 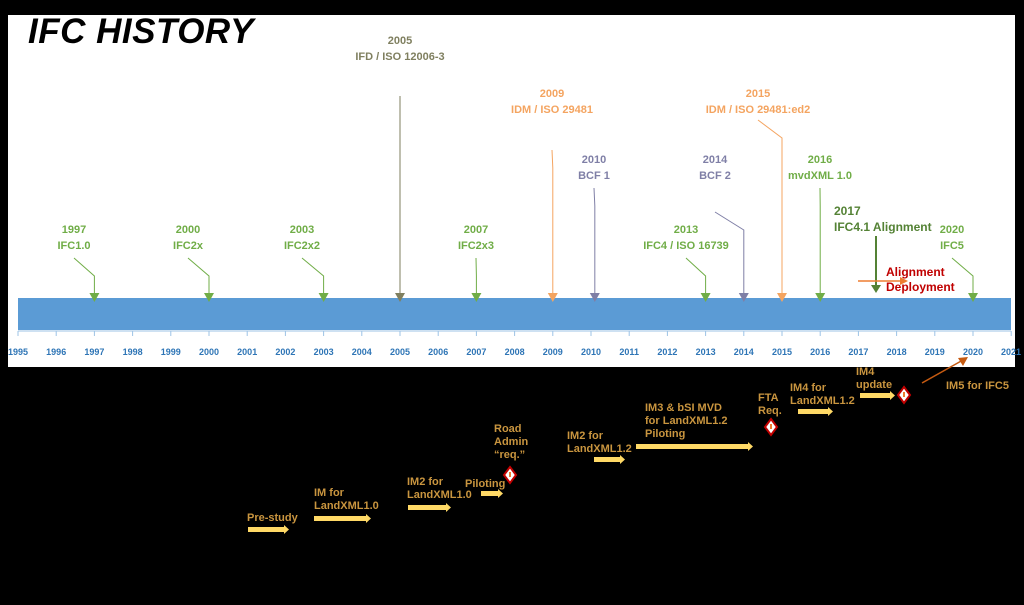 I want to click on milestone-year: 2009, so click(x=552, y=94).